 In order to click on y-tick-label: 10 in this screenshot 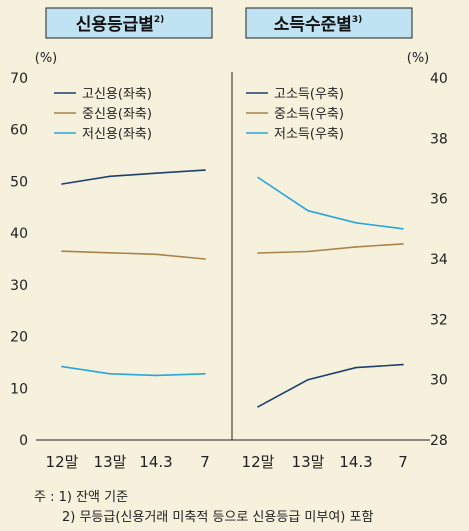, I will do `click(19, 389)`.